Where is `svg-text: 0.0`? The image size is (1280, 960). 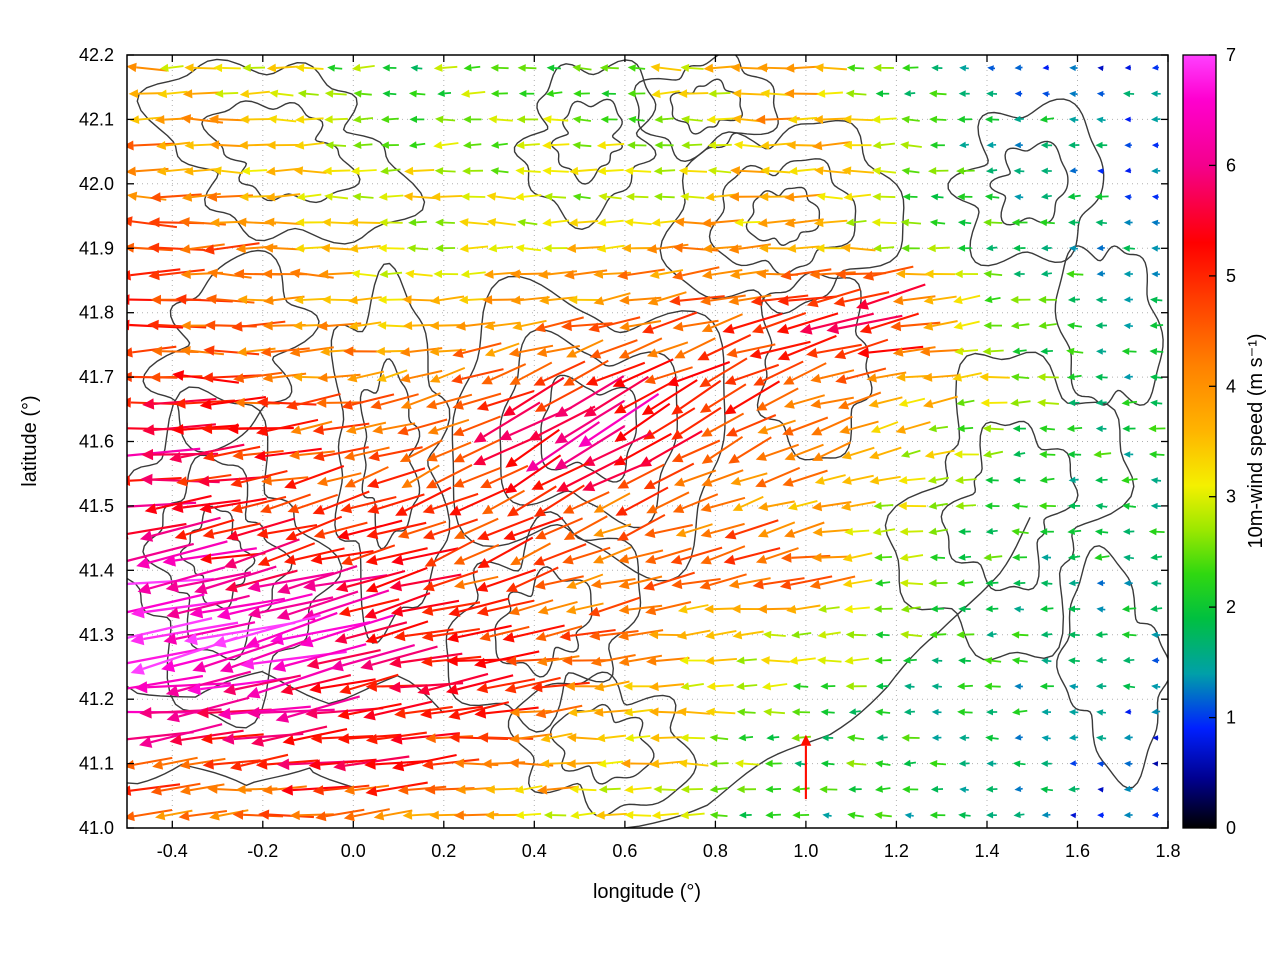 svg-text: 0.0 is located at coordinates (353, 851).